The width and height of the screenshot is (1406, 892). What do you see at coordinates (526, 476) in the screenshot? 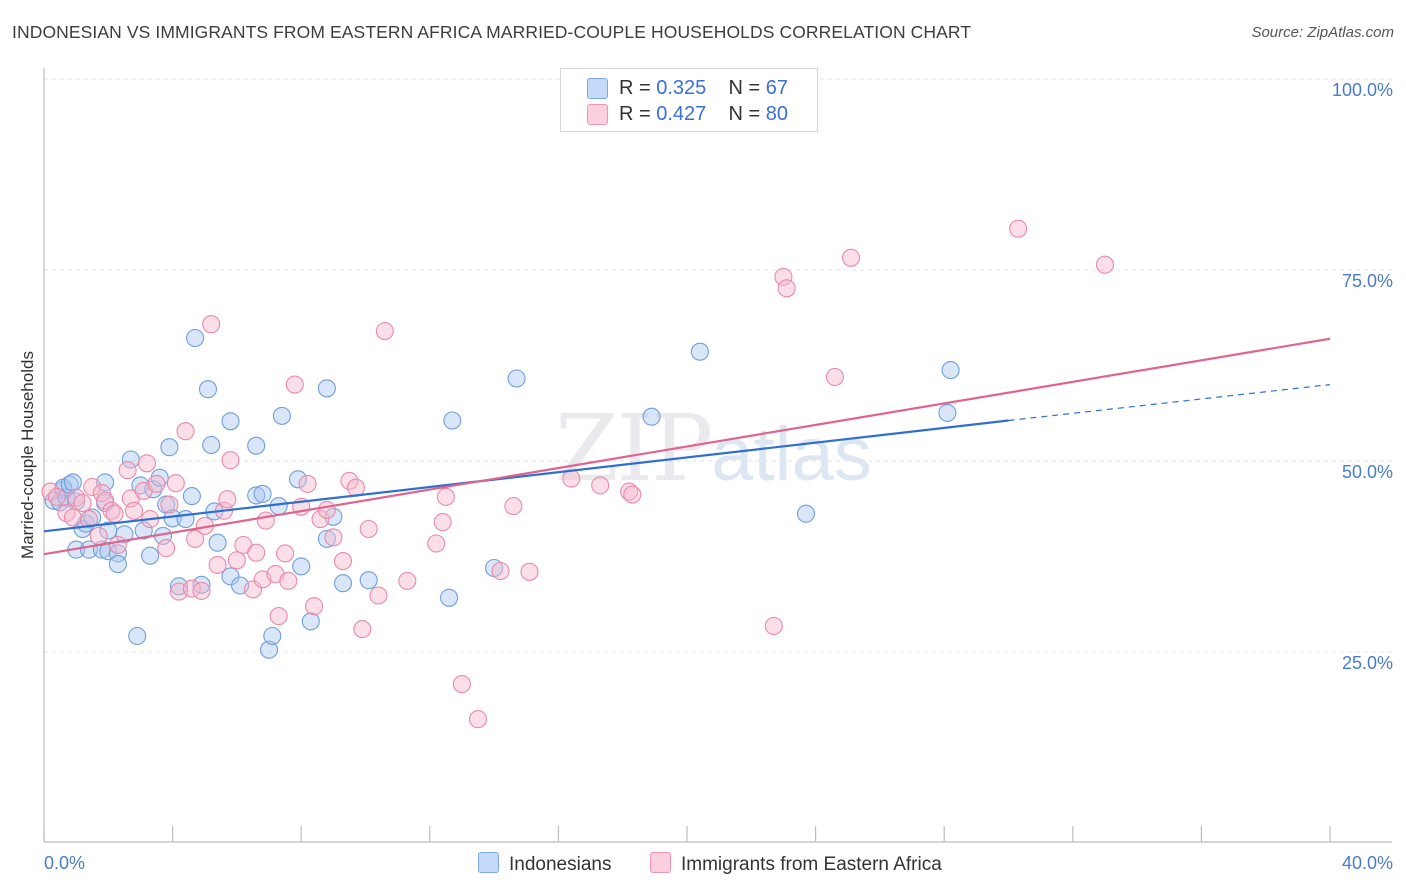
I see `trend-line-indonesians` at bounding box center [526, 476].